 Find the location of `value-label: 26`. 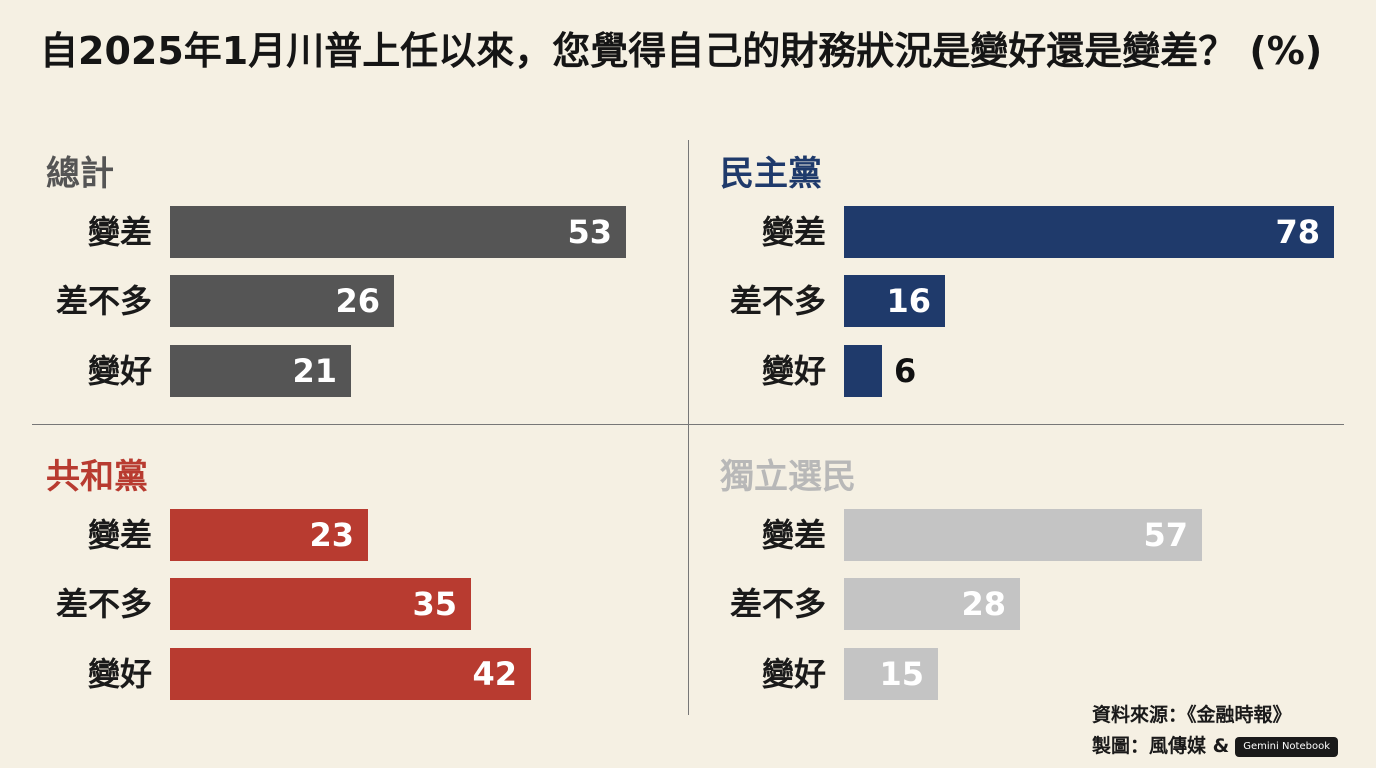

value-label: 26 is located at coordinates (357, 301).